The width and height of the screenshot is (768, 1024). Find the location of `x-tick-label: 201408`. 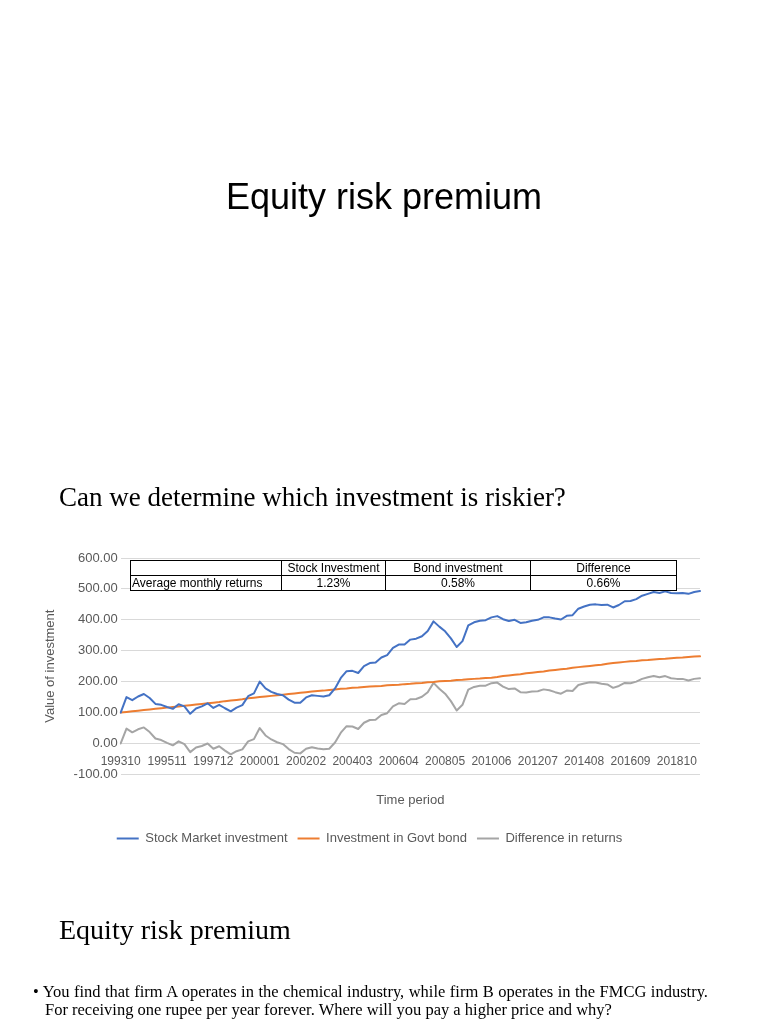

x-tick-label: 201408 is located at coordinates (584, 761).